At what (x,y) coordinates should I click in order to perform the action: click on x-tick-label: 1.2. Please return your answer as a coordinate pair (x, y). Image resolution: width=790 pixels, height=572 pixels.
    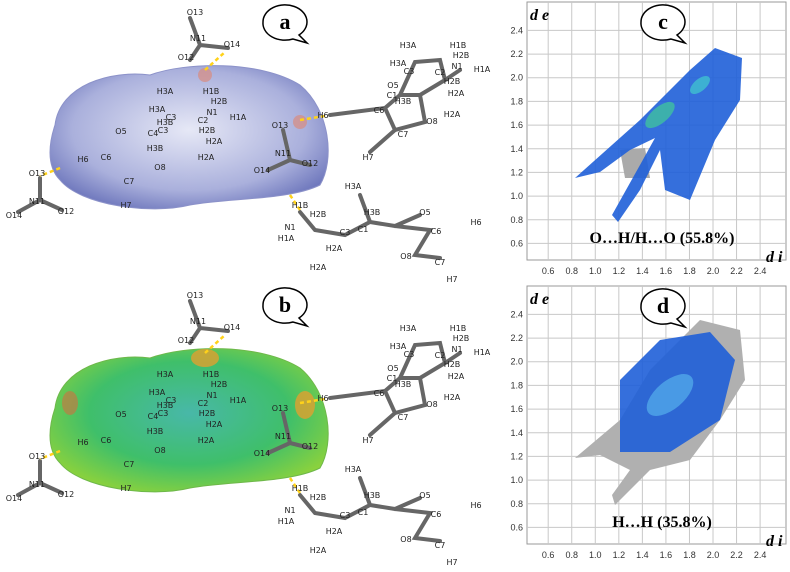
    Looking at the image, I should click on (619, 555).